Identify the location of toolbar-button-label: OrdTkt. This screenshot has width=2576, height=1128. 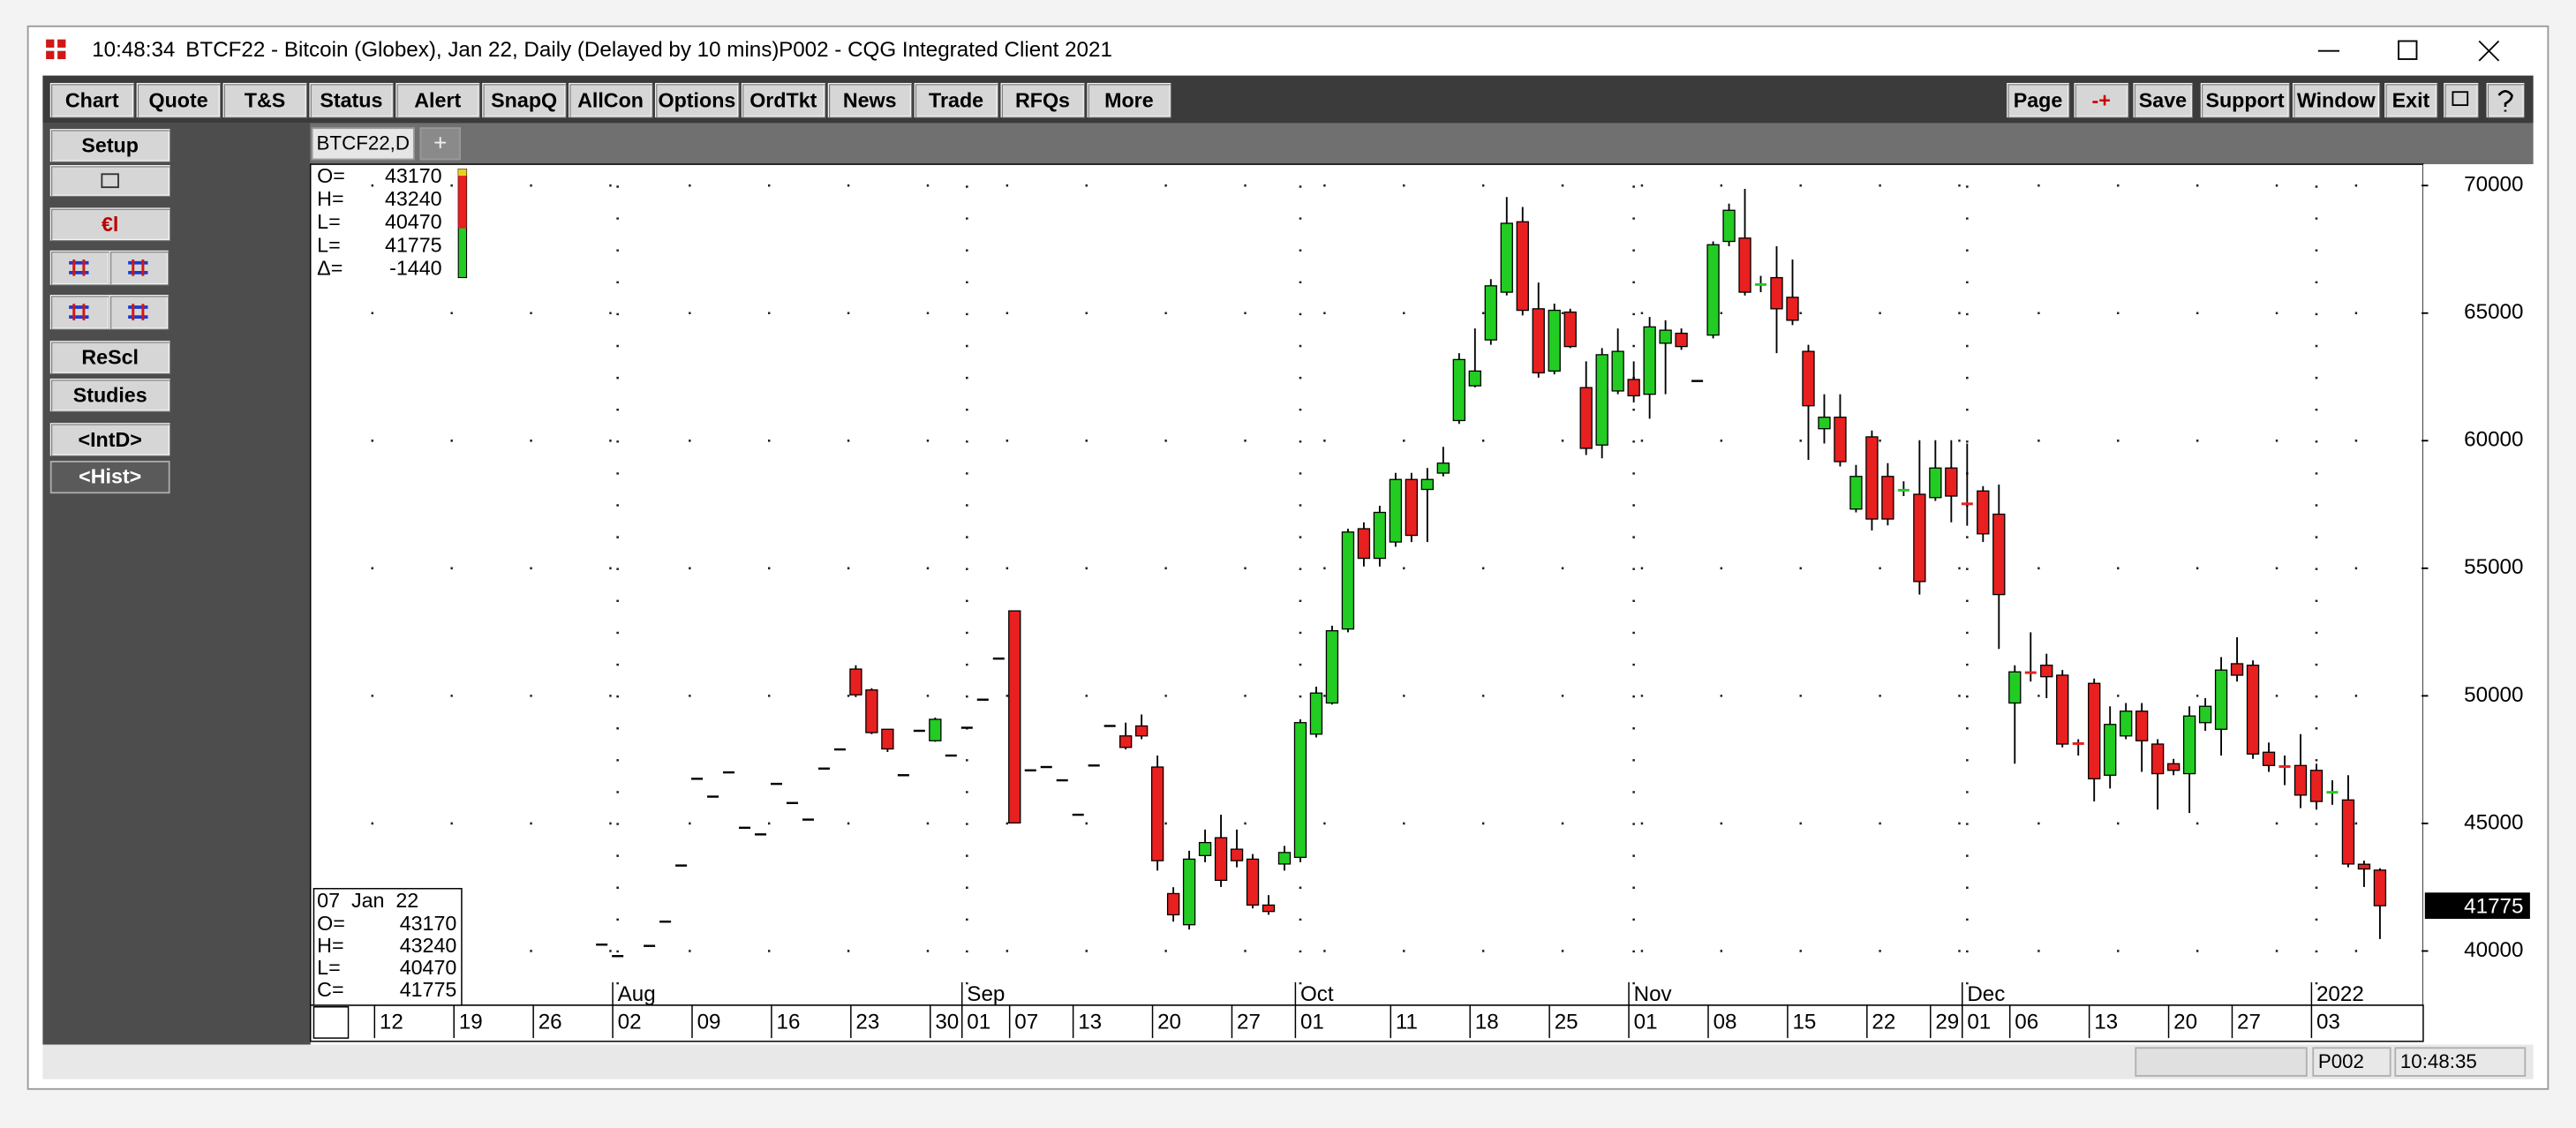
(783, 100).